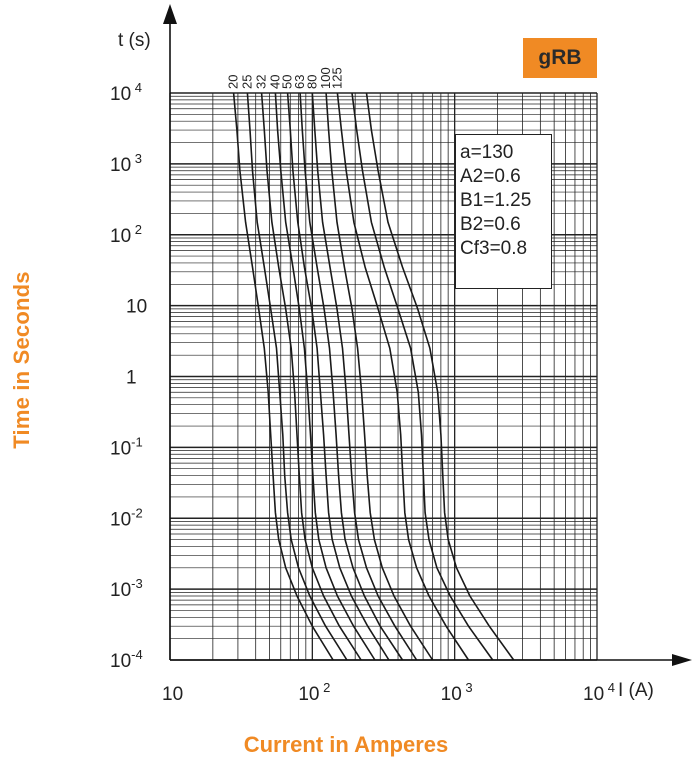 The height and width of the screenshot is (771, 692). Describe the element at coordinates (126, 234) in the screenshot. I see `y-tick-label: 10 2` at that location.